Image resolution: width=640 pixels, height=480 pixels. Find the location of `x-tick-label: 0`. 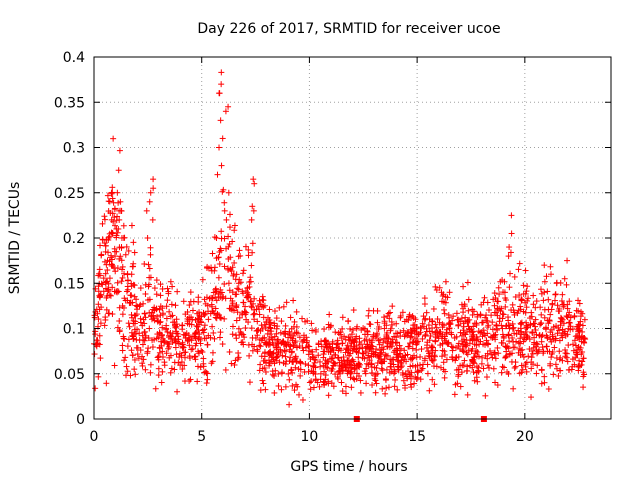

x-tick-label: 0 is located at coordinates (94, 437).